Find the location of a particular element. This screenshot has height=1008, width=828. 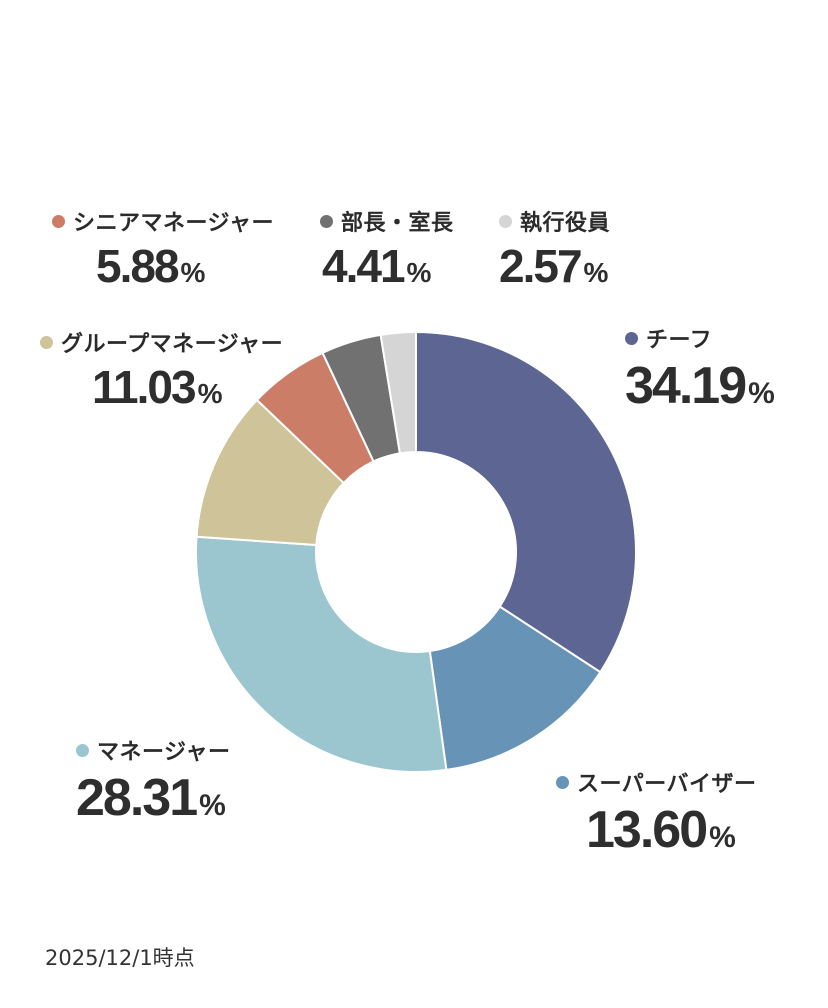

slice-value-executive-officer: 2.57 is located at coordinates (541, 266).